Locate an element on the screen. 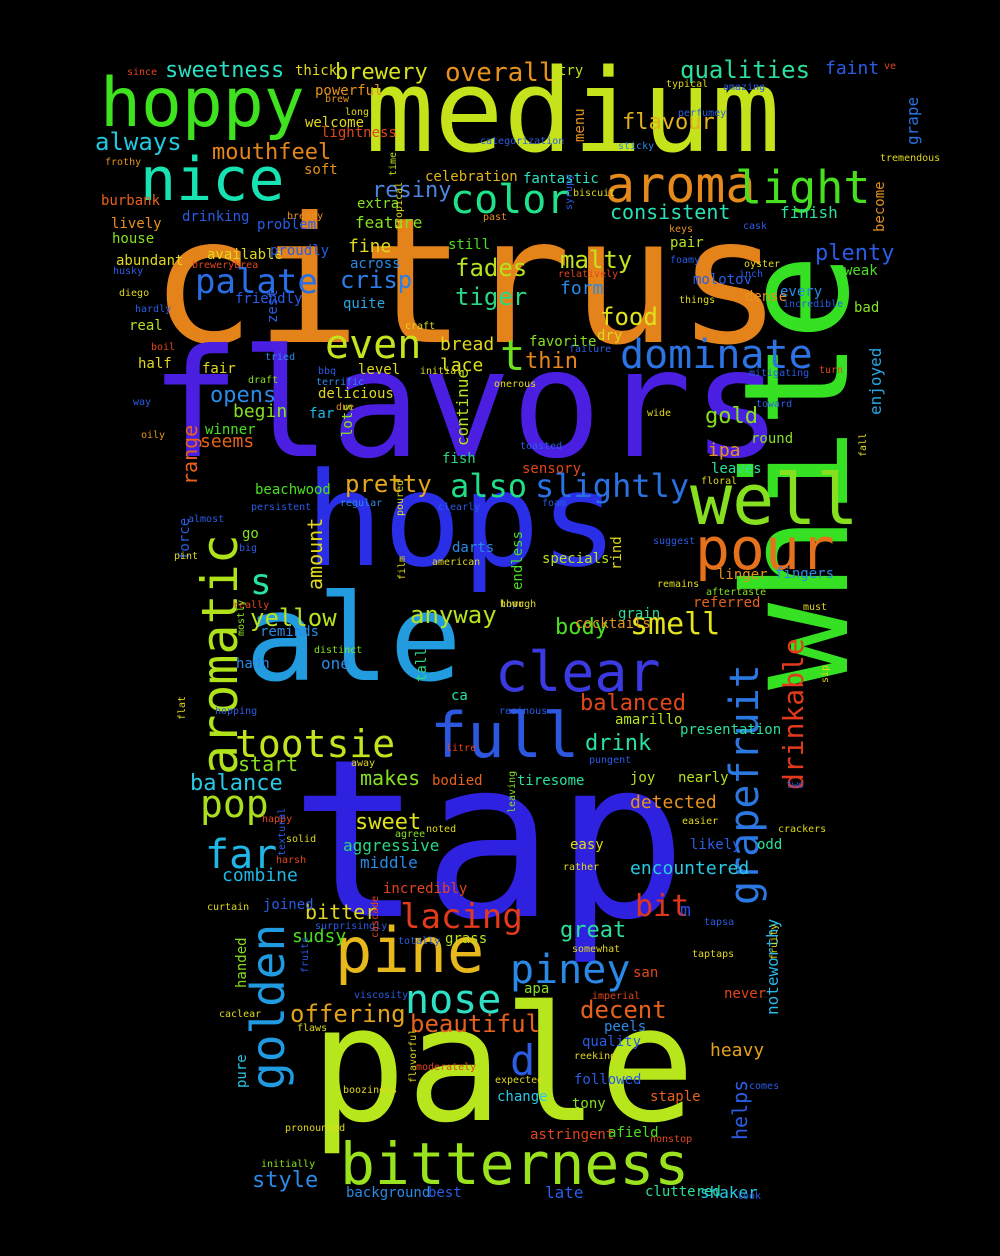  cloud-word: citrus is located at coordinates (466, 282).